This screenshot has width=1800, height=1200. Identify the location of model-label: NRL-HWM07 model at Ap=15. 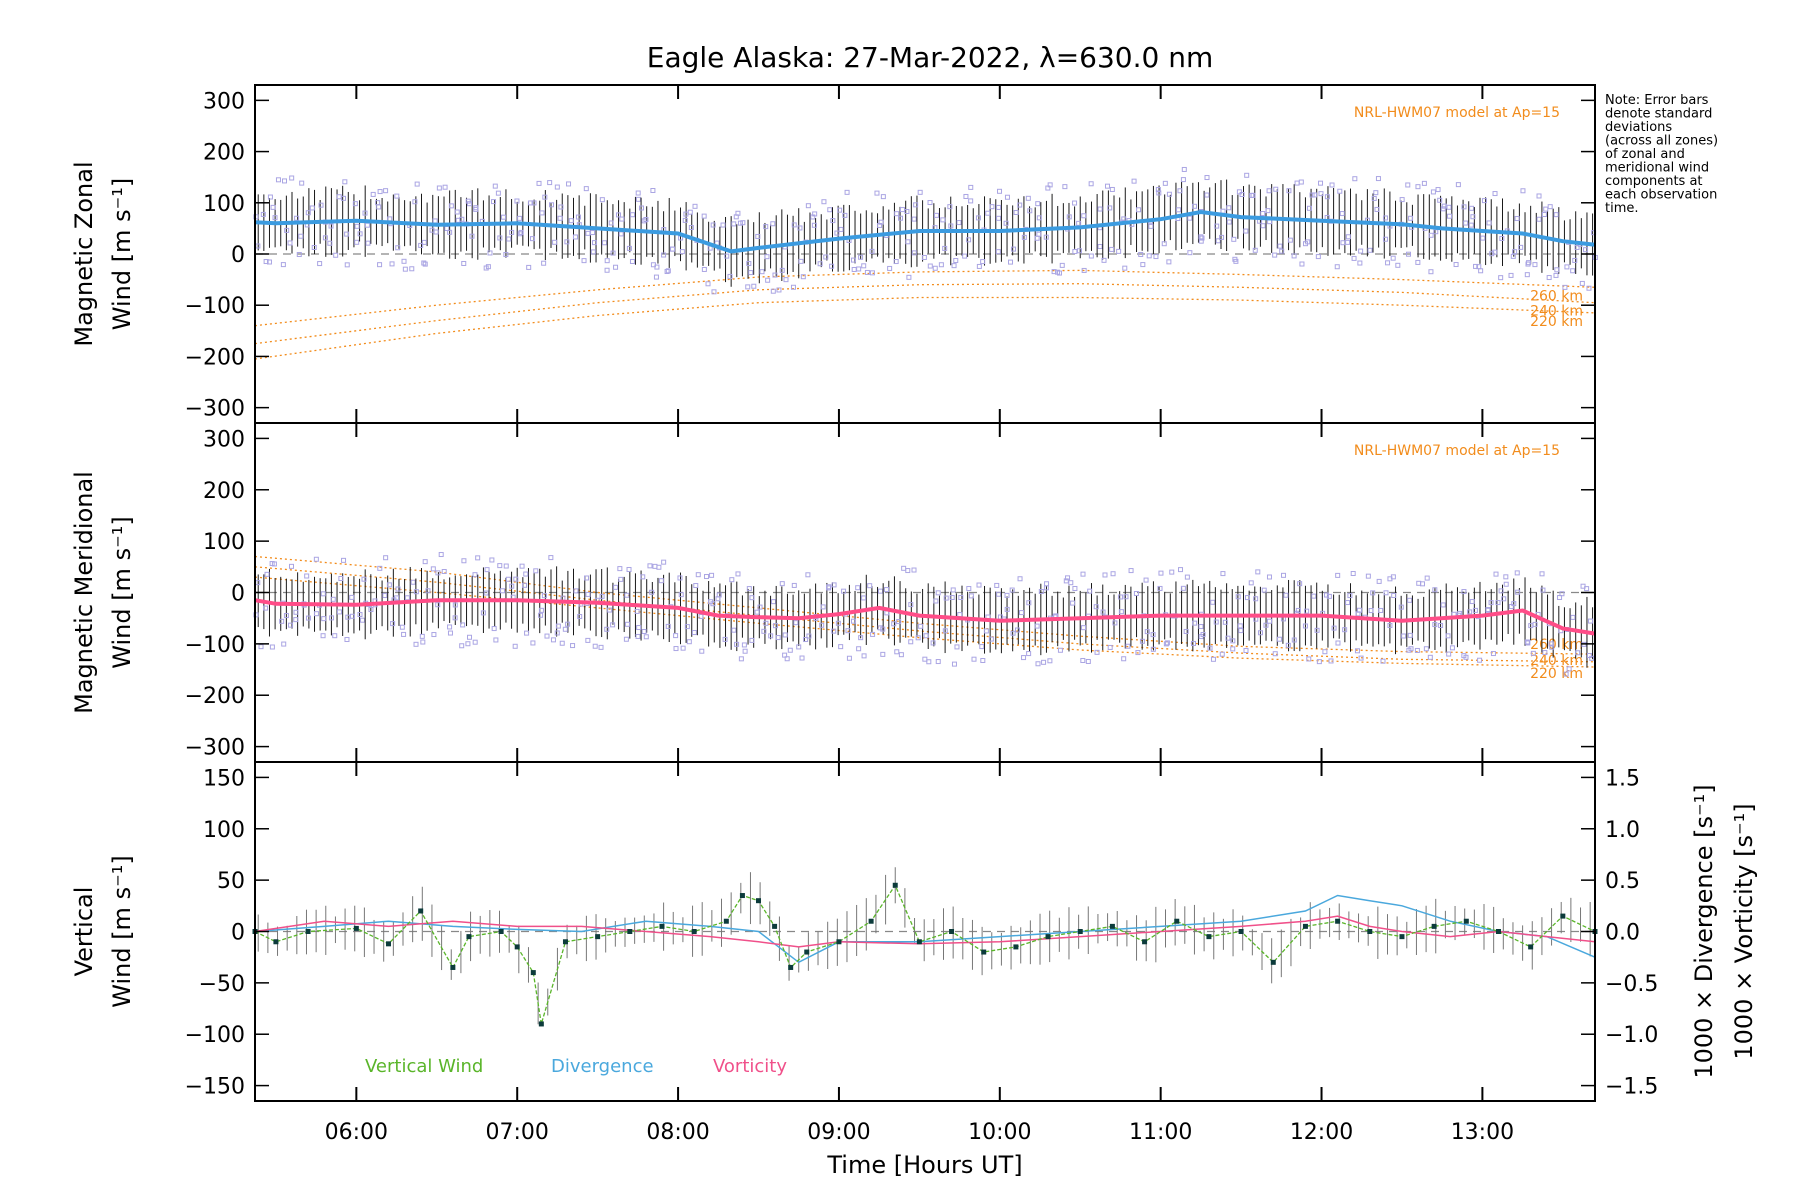
(1457, 113).